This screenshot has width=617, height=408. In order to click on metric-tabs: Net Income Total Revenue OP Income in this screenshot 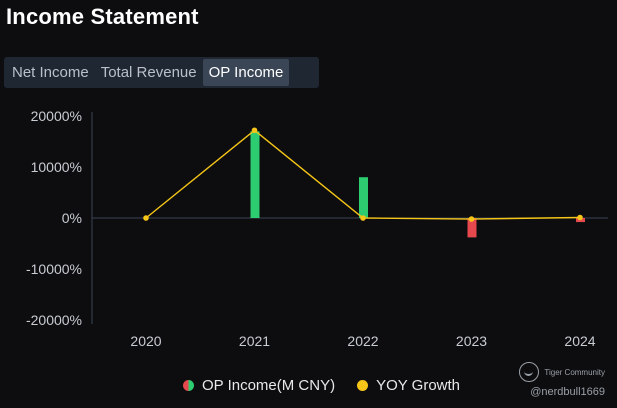, I will do `click(161, 72)`.